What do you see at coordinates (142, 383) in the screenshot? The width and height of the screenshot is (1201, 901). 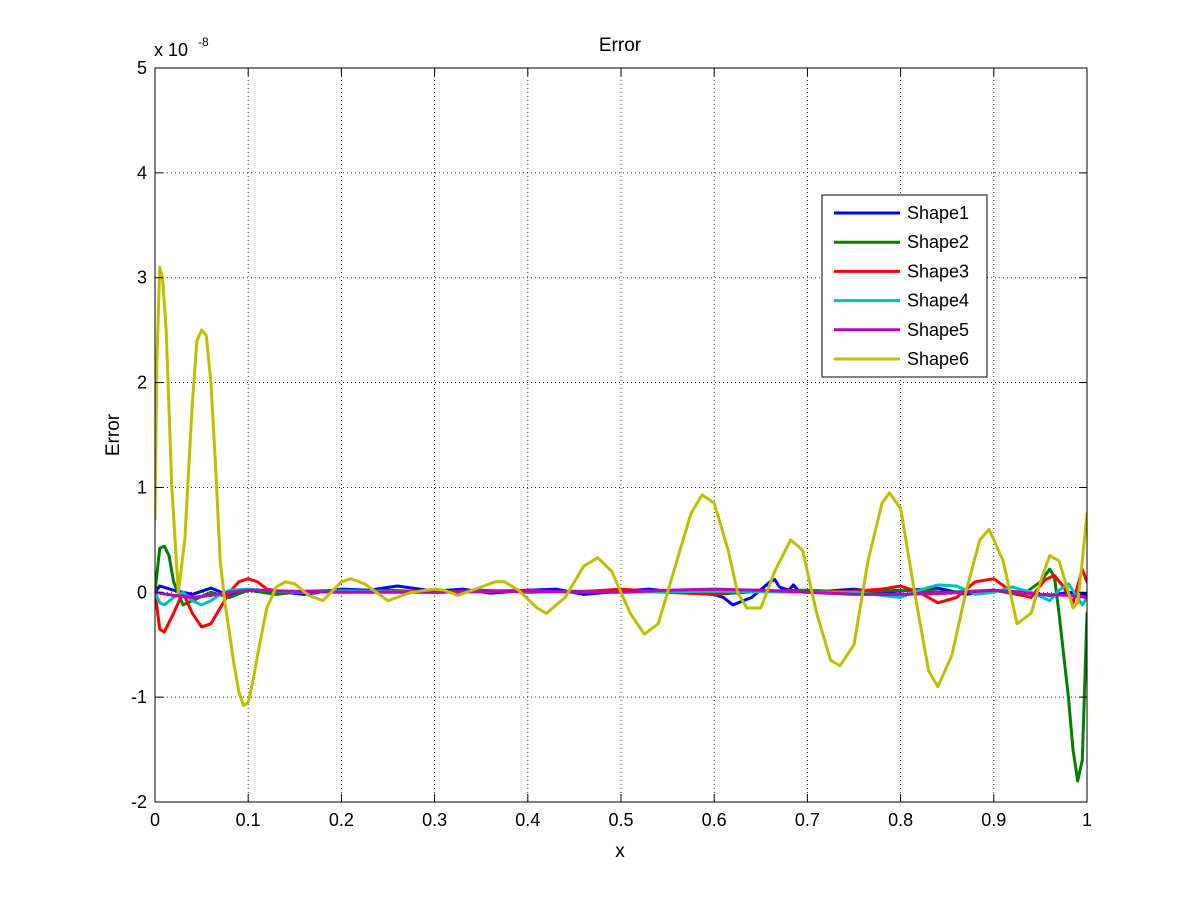 I see `y-tick-label: 2` at bounding box center [142, 383].